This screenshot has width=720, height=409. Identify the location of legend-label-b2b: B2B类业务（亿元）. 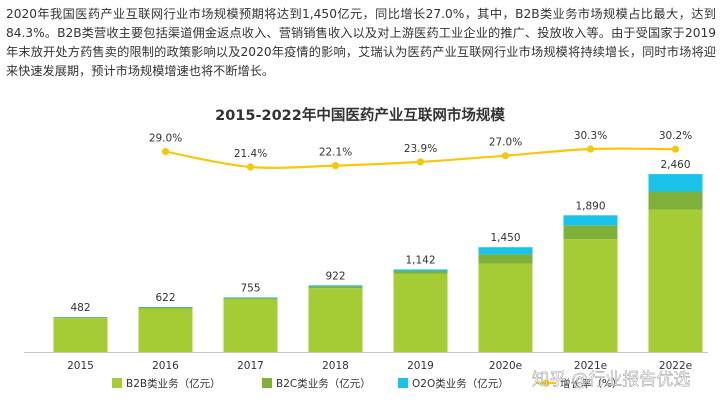
(173, 383).